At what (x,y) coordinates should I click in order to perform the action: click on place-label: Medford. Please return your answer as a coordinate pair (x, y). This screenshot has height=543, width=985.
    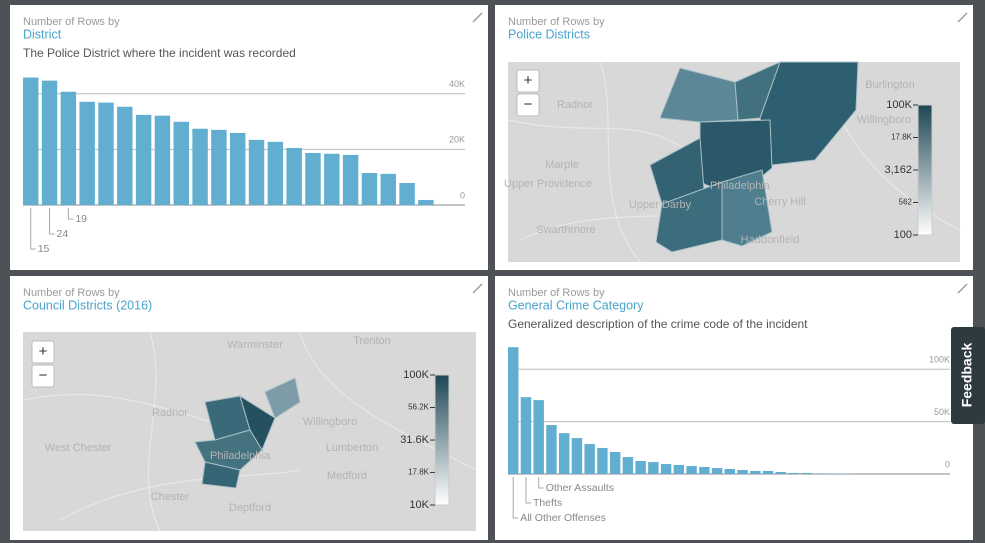
    Looking at the image, I should click on (347, 476).